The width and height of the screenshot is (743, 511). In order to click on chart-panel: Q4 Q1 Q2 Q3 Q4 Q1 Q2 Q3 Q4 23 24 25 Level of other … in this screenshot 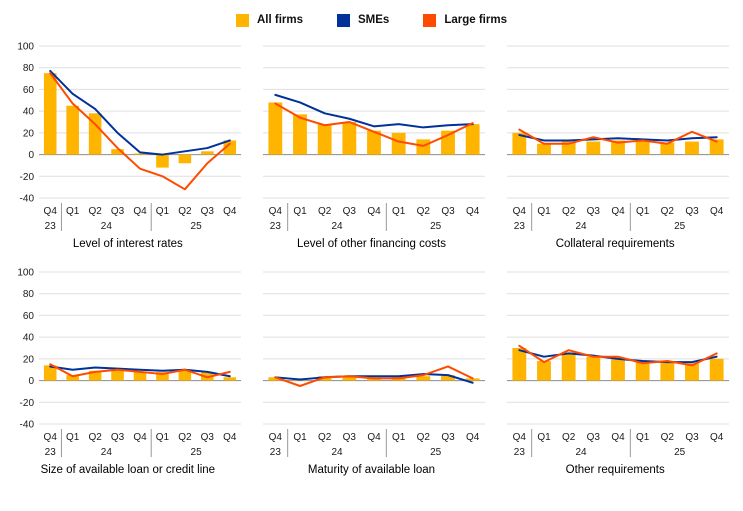, I will do `click(372, 145)`.